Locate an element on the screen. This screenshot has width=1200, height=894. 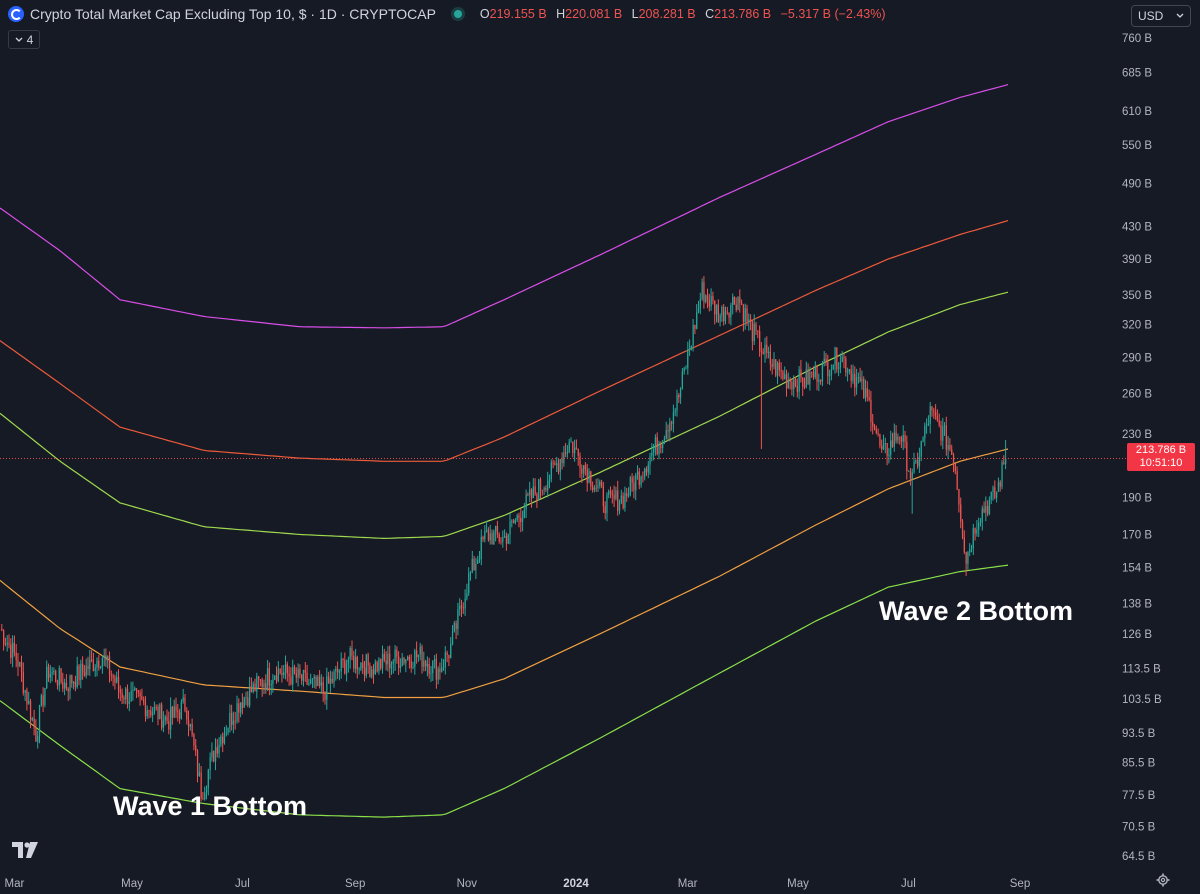
x-tick-label: Mar is located at coordinates (688, 884).